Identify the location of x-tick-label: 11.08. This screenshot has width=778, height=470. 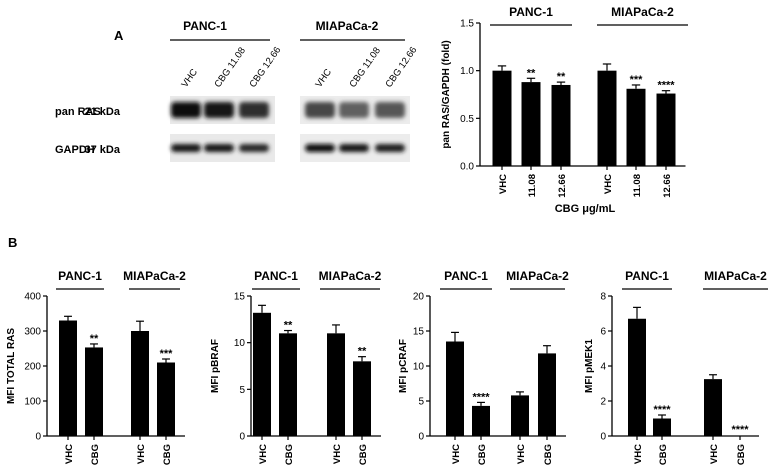
(637, 185).